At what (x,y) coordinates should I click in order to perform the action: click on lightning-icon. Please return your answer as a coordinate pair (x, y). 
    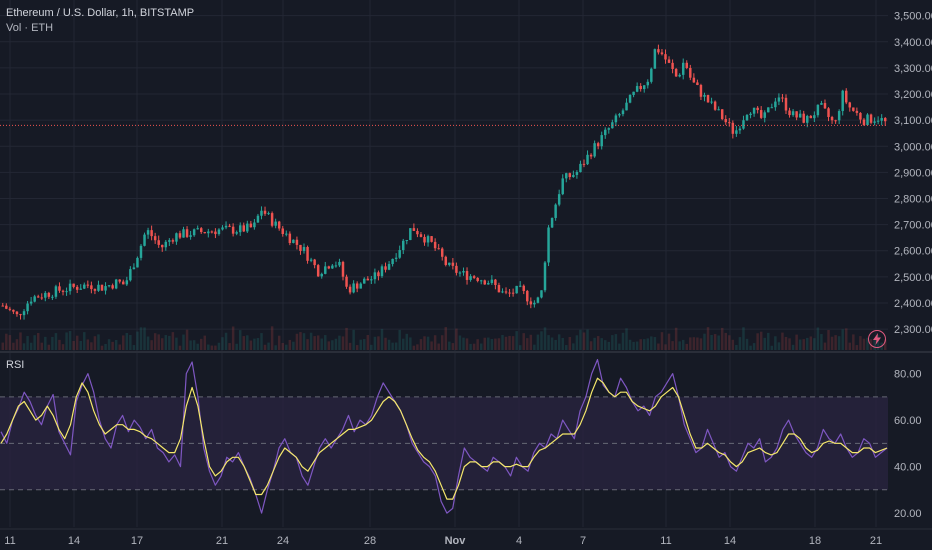
    Looking at the image, I should click on (877, 339).